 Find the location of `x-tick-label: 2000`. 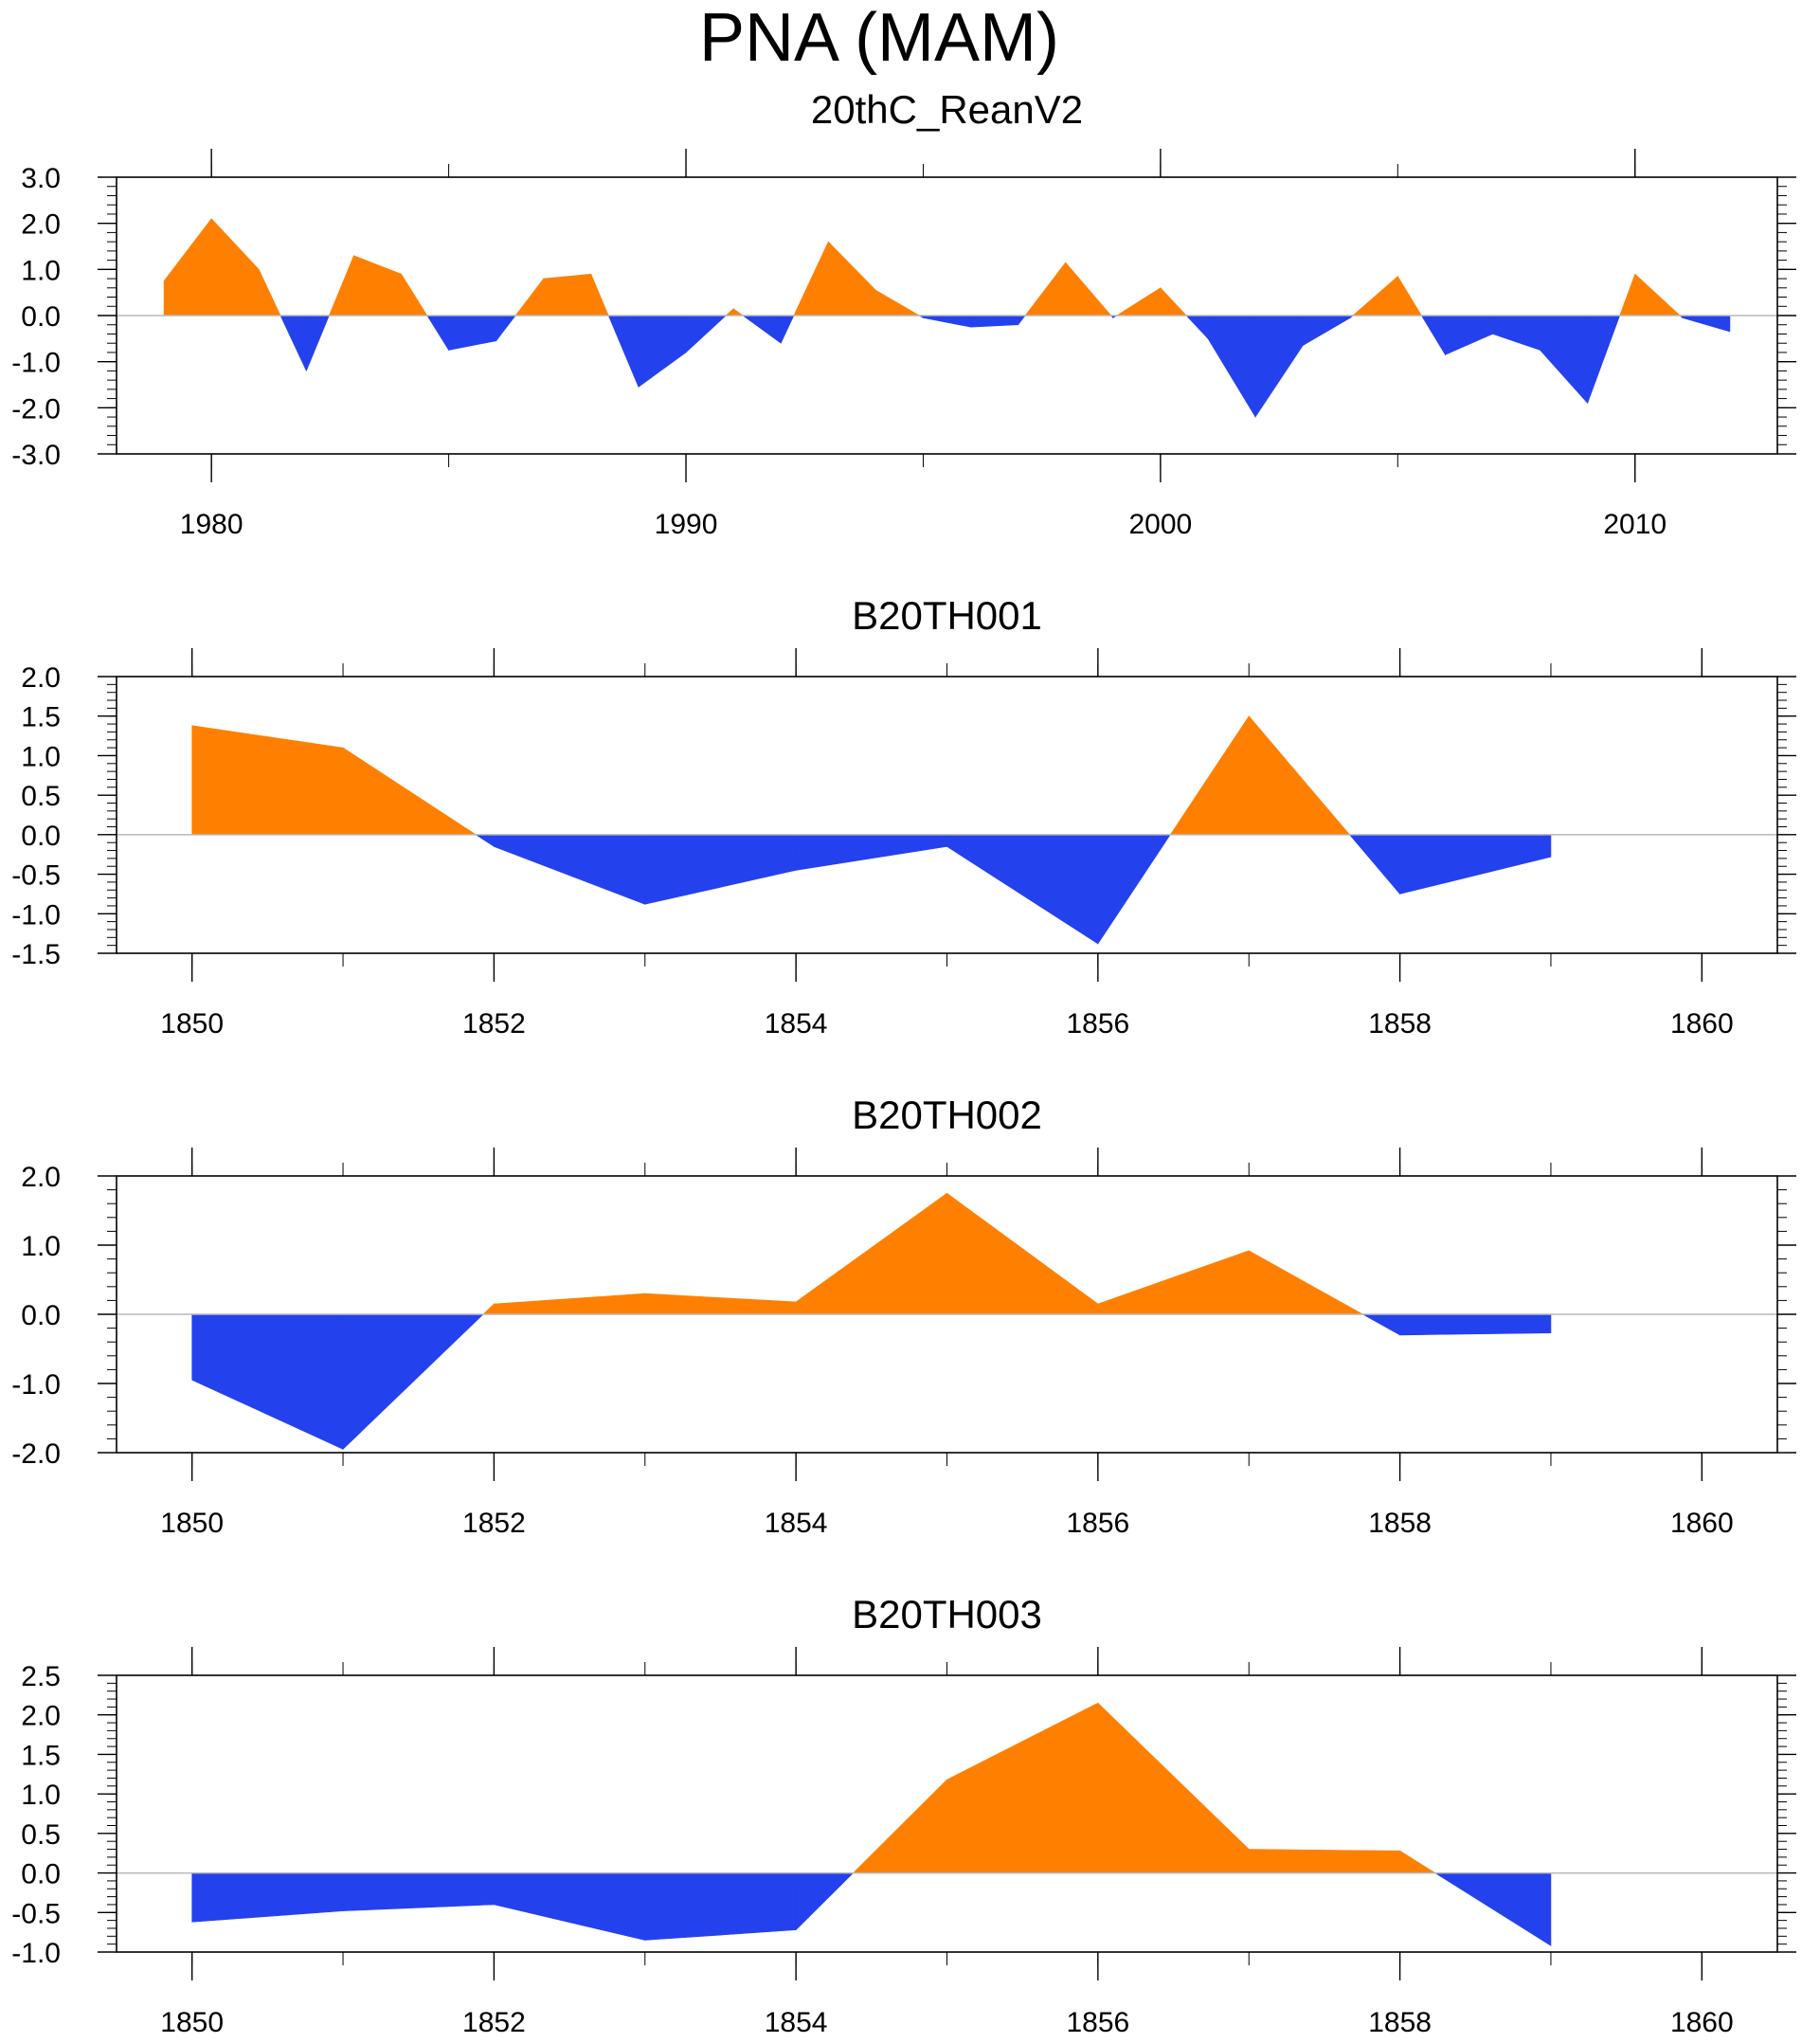

x-tick-label: 2000 is located at coordinates (1161, 524).